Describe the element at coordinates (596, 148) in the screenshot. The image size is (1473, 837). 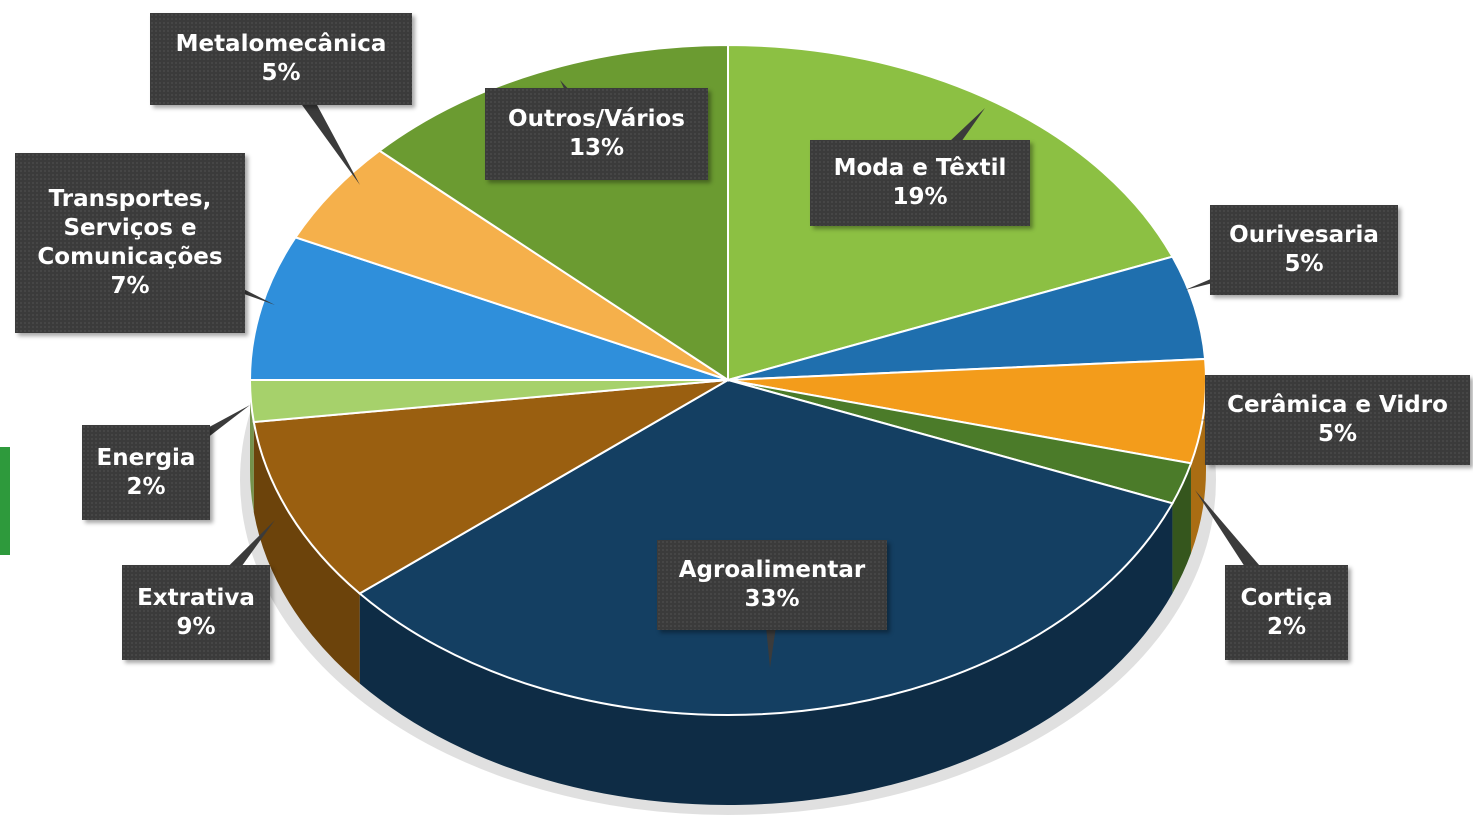
I see `value-label: 13%` at that location.